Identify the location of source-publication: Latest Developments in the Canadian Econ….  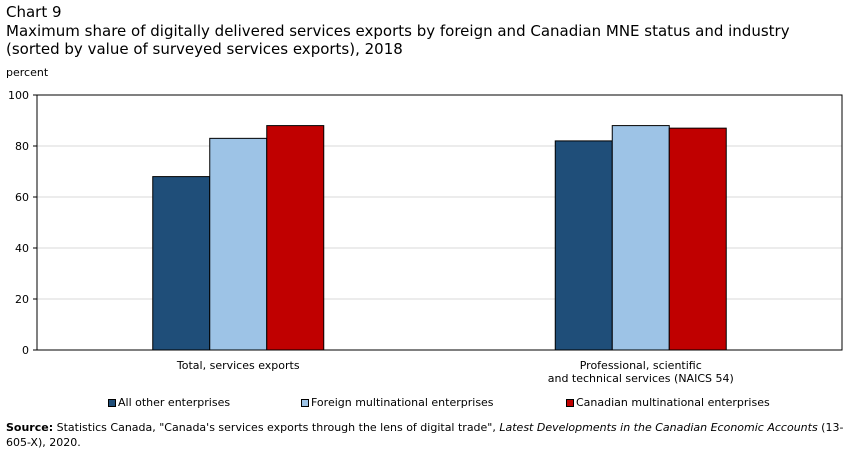
(658, 427).